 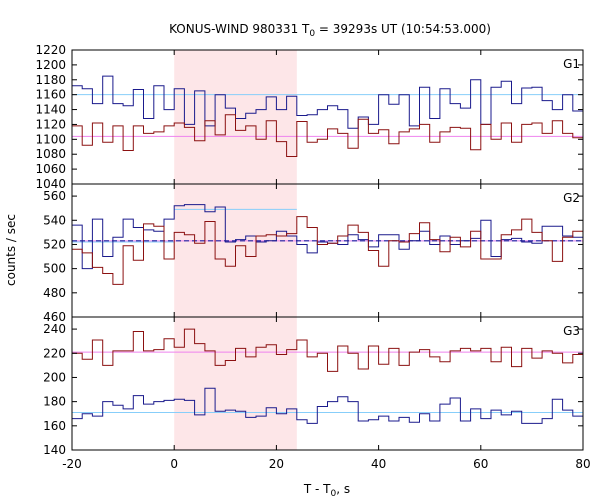 What do you see at coordinates (50, 80) in the screenshot?
I see `y-tick-label: 1180` at bounding box center [50, 80].